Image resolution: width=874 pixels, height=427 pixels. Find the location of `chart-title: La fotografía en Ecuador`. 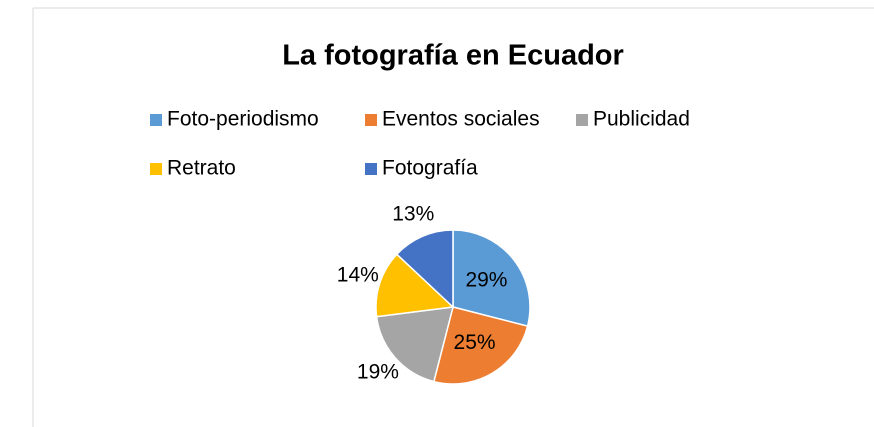

chart-title: La fotografía en Ecuador is located at coordinates (453, 56).